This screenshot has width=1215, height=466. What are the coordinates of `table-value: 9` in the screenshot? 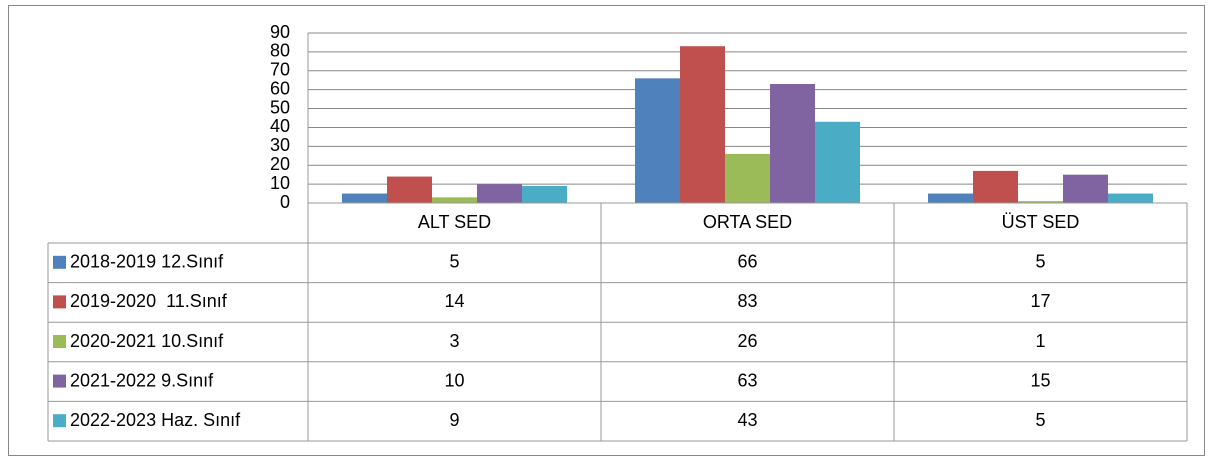 It's located at (454, 420).